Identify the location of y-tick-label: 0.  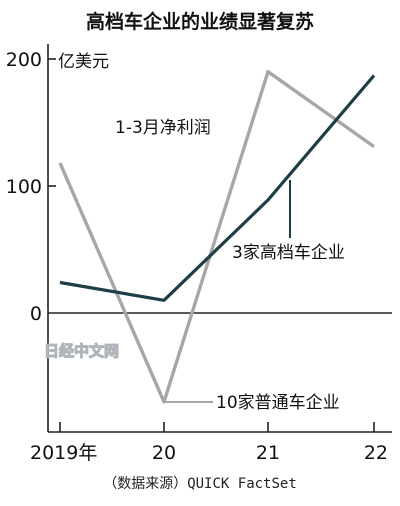
(36, 314).